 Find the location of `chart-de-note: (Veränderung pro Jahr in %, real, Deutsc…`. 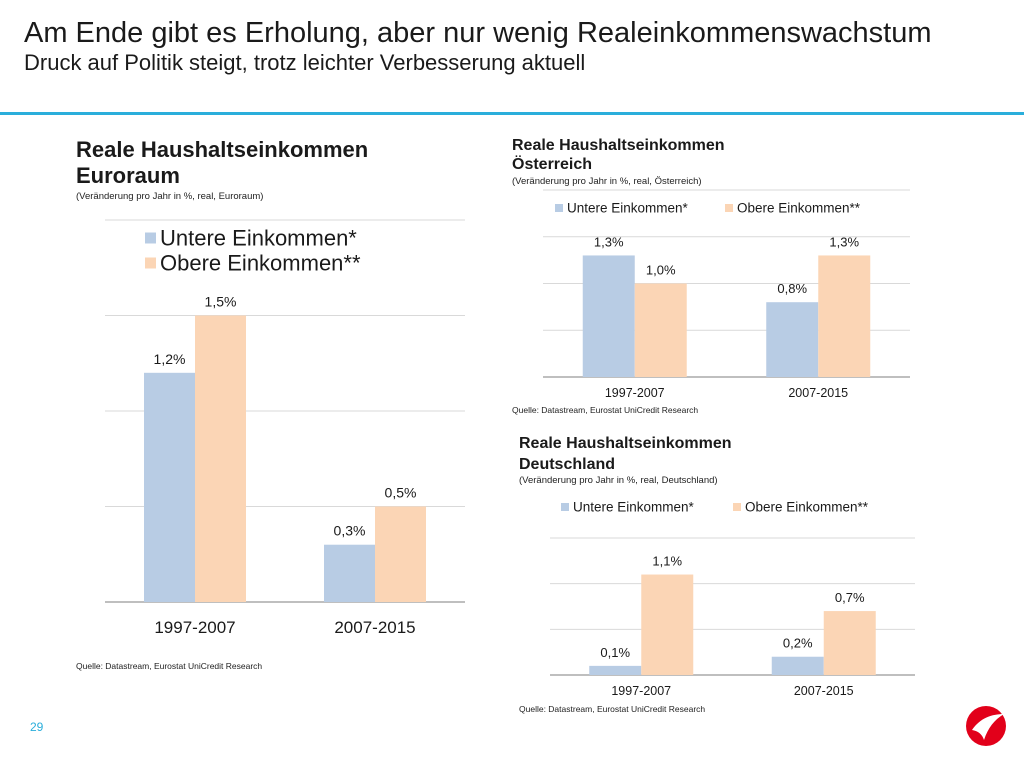

chart-de-note: (Veränderung pro Jahr in %, real, Deutsc… is located at coordinates (618, 480).